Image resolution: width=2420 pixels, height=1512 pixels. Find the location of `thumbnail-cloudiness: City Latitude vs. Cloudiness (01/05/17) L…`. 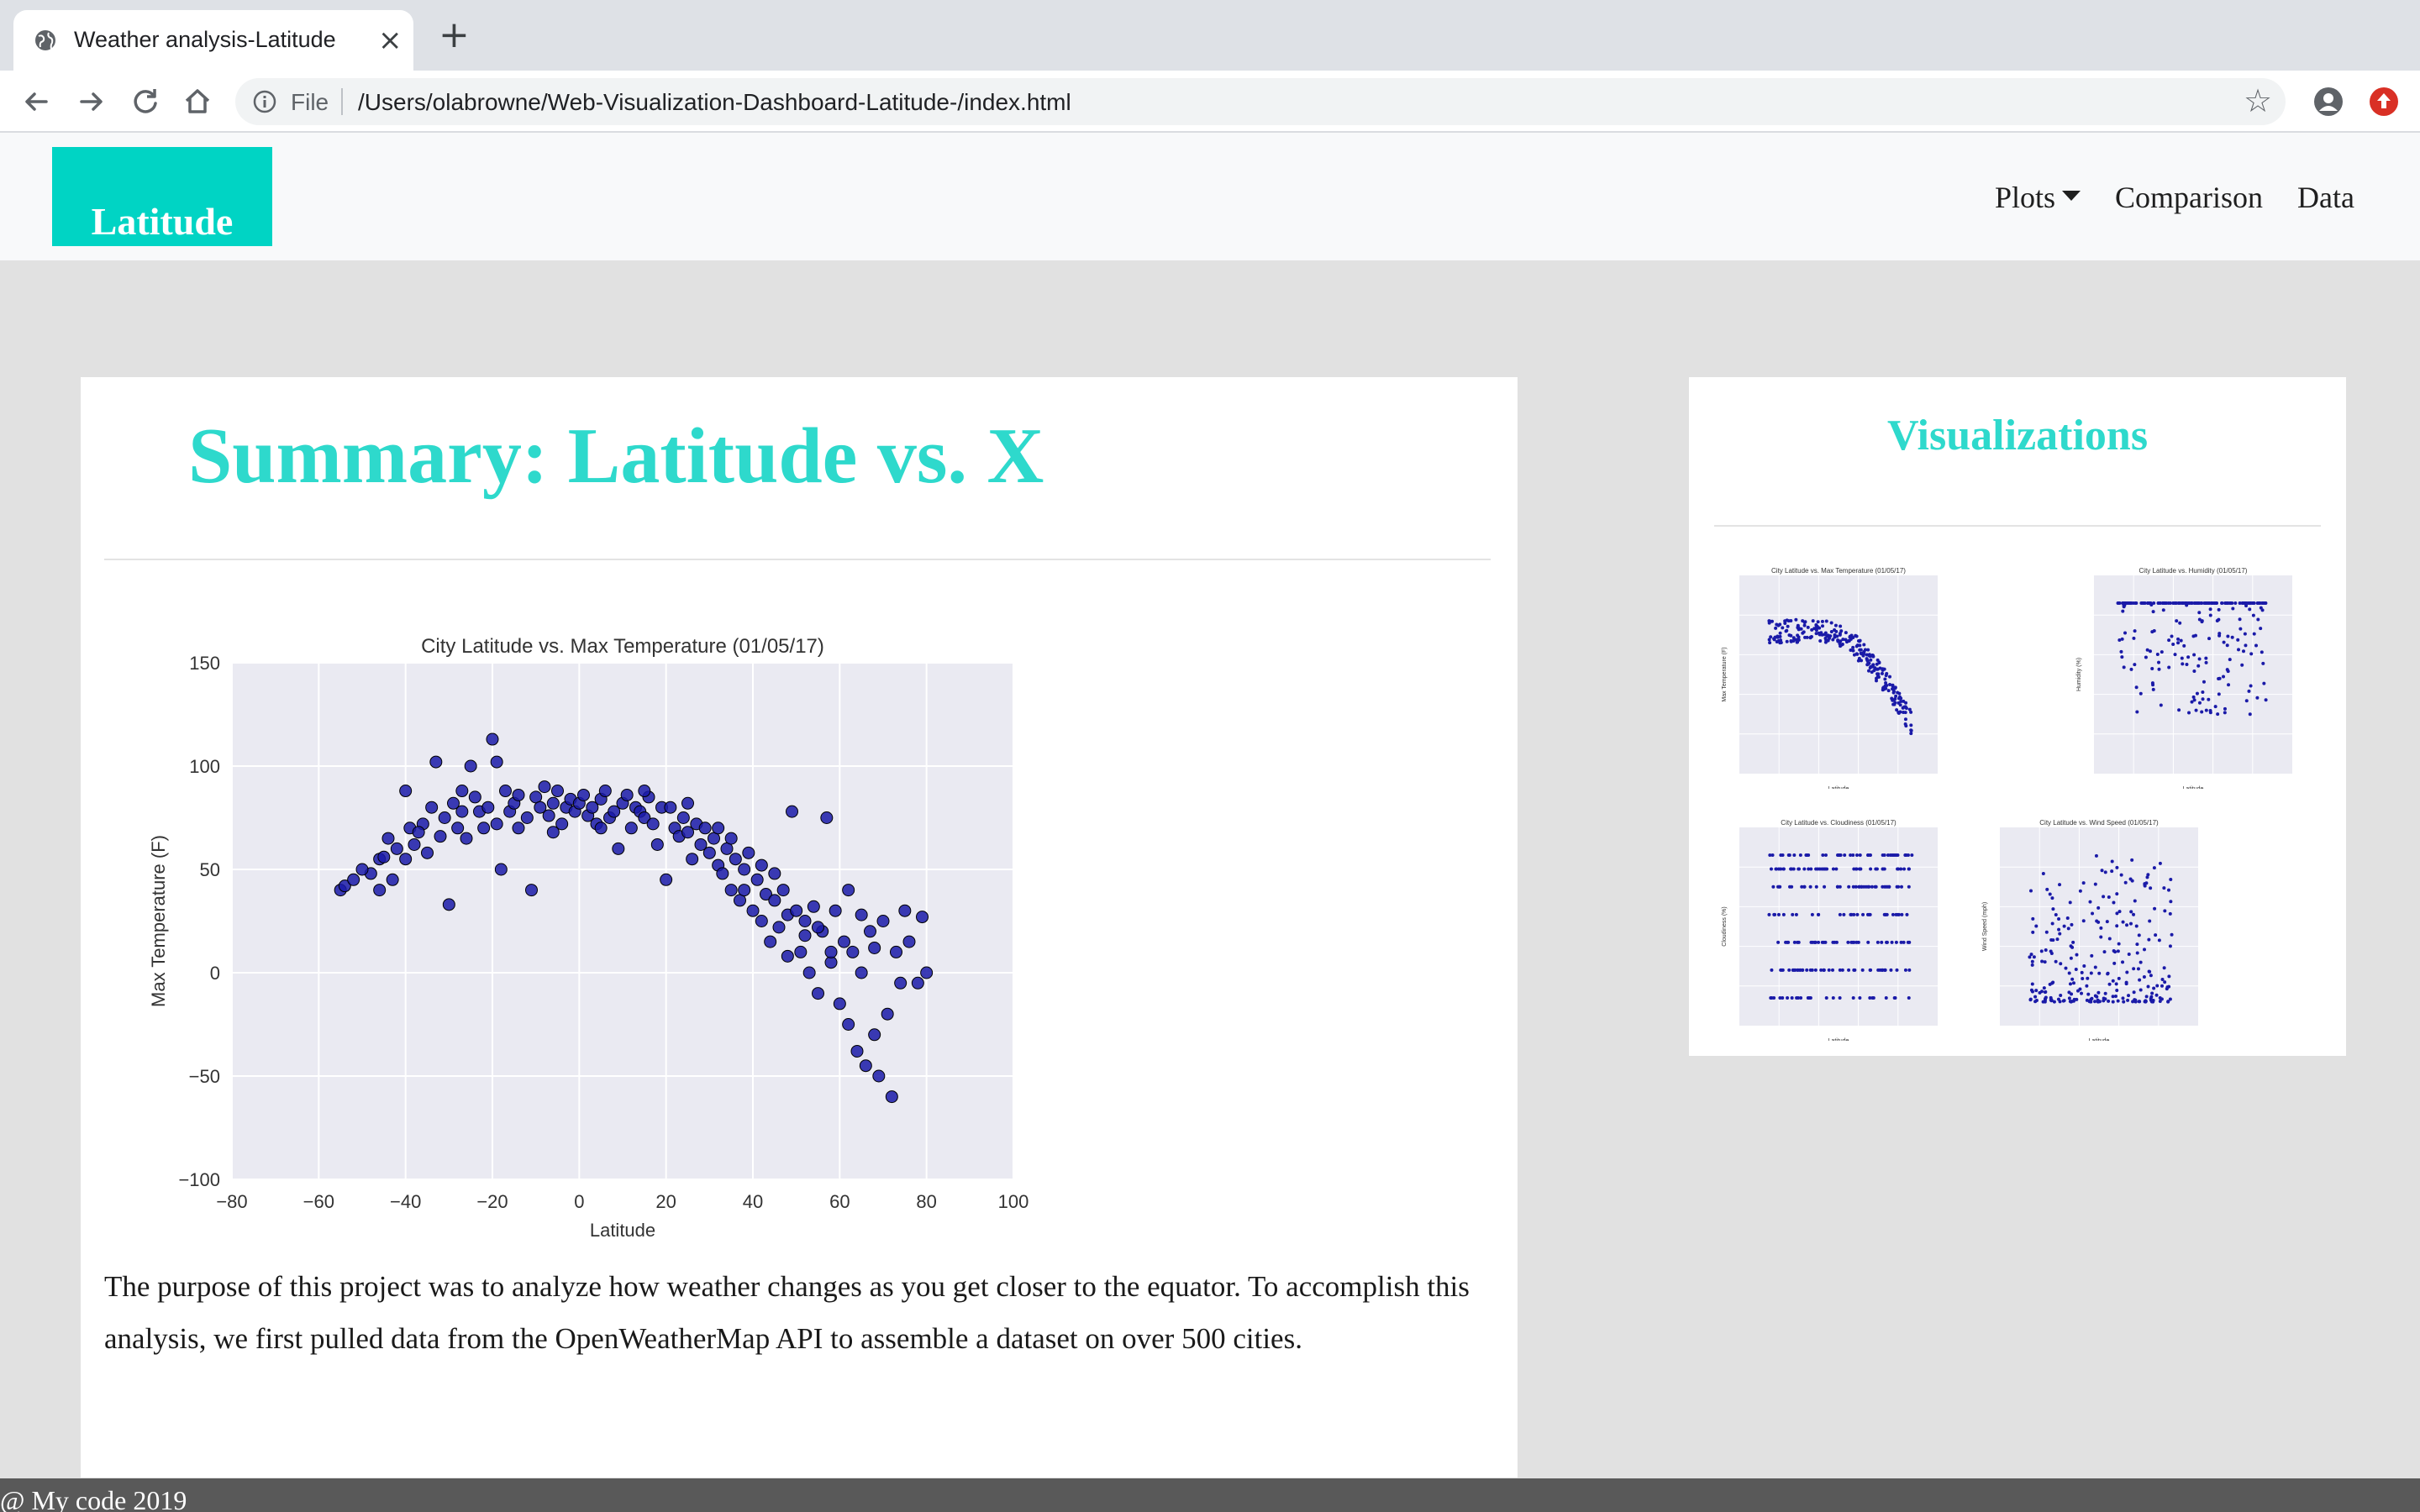

thumbnail-cloudiness: City Latitude vs. Cloudiness (01/05/17) L… is located at coordinates (1832, 928).